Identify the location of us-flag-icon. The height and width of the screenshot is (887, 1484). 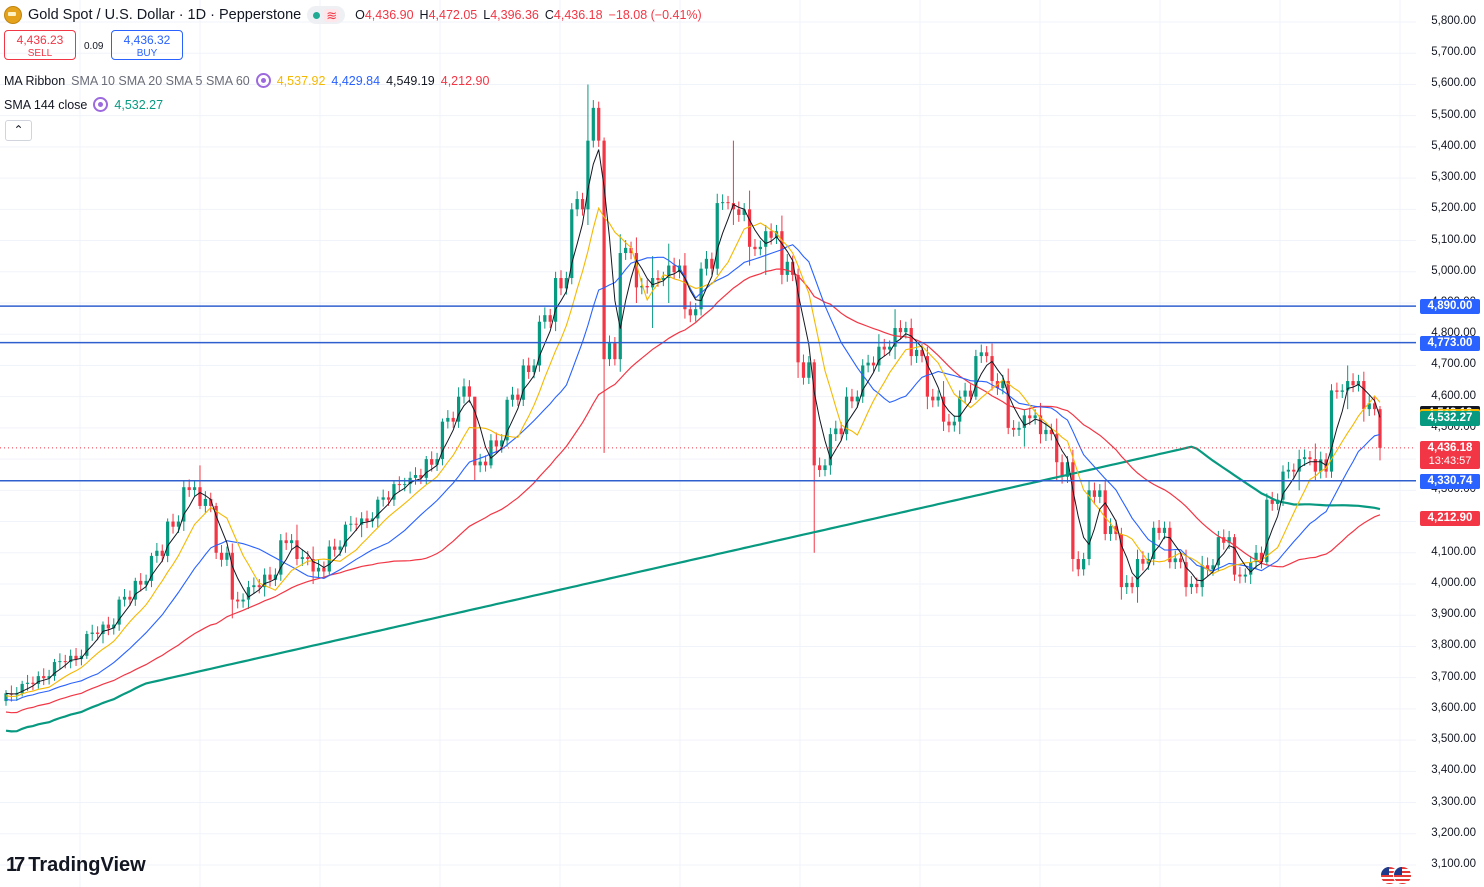
(1402, 875).